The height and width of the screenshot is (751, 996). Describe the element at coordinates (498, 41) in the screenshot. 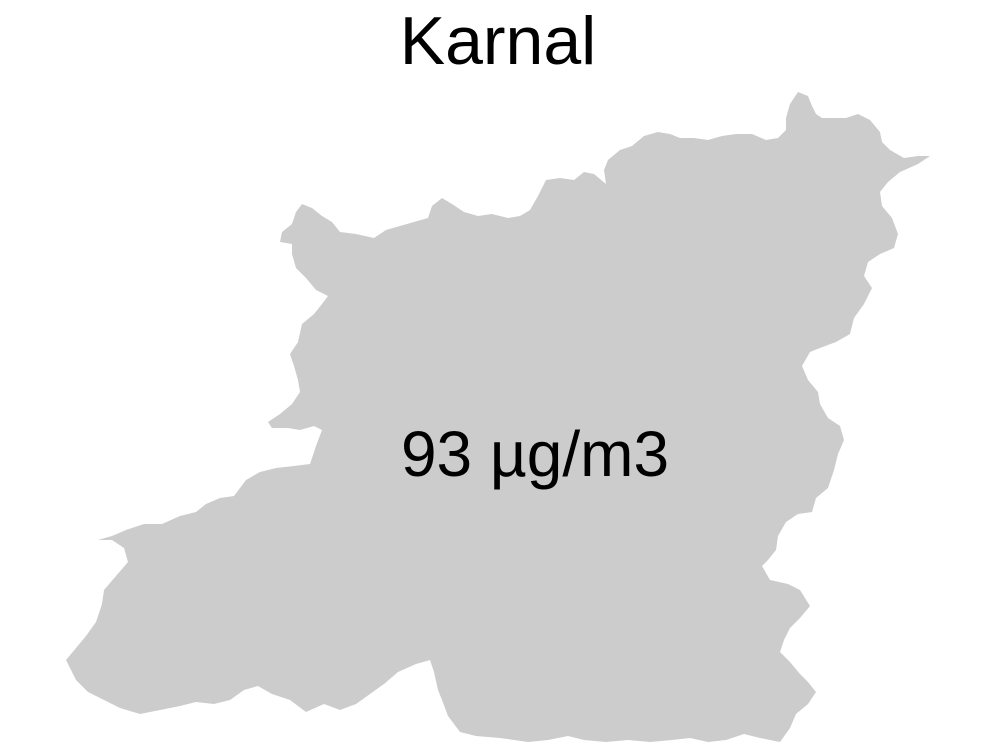

I see `map-title: Karnal` at that location.